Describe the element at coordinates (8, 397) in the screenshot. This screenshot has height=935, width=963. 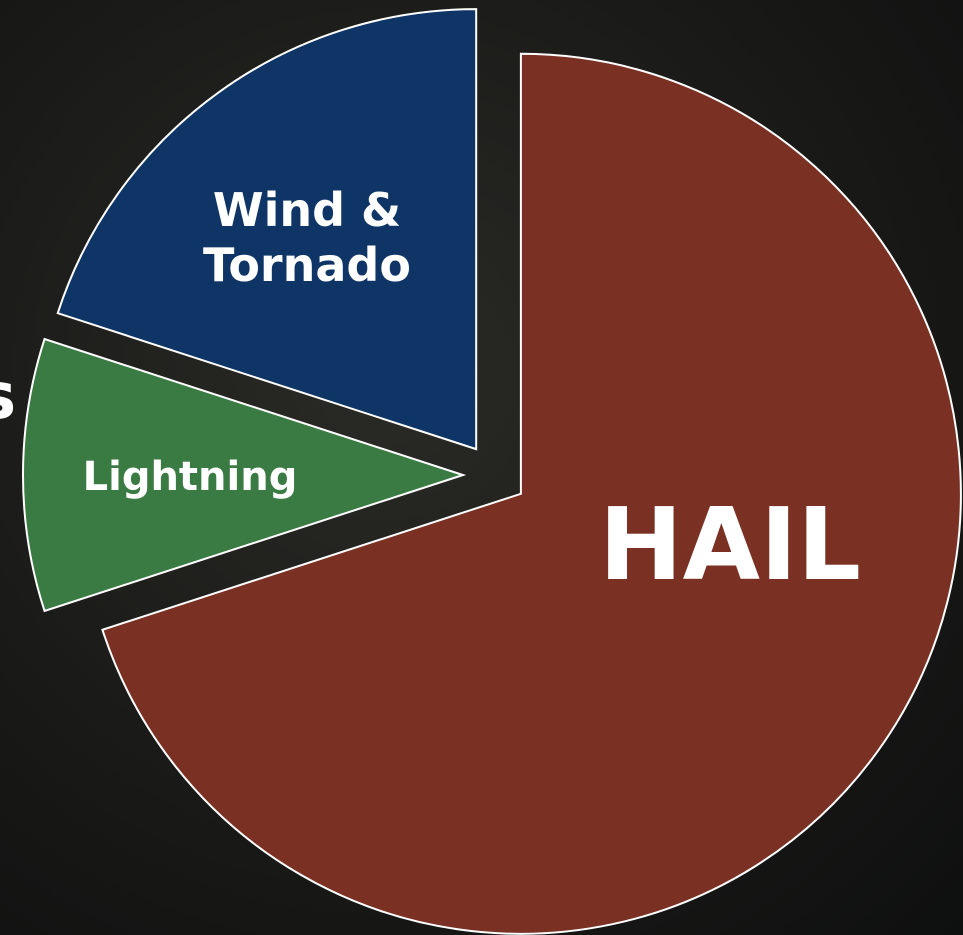
I see `background-text: s` at that location.